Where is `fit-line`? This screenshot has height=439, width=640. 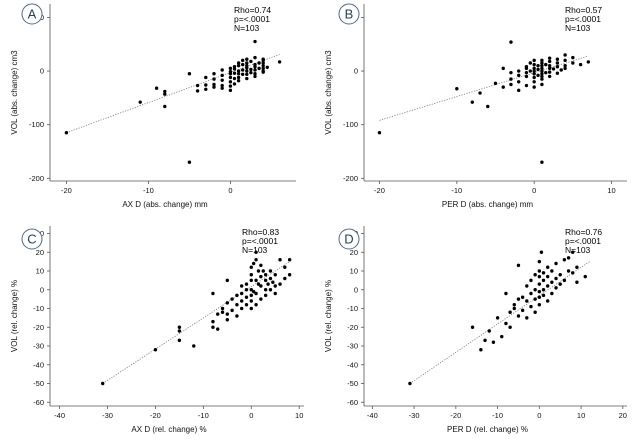 fit-line is located at coordinates (484, 88).